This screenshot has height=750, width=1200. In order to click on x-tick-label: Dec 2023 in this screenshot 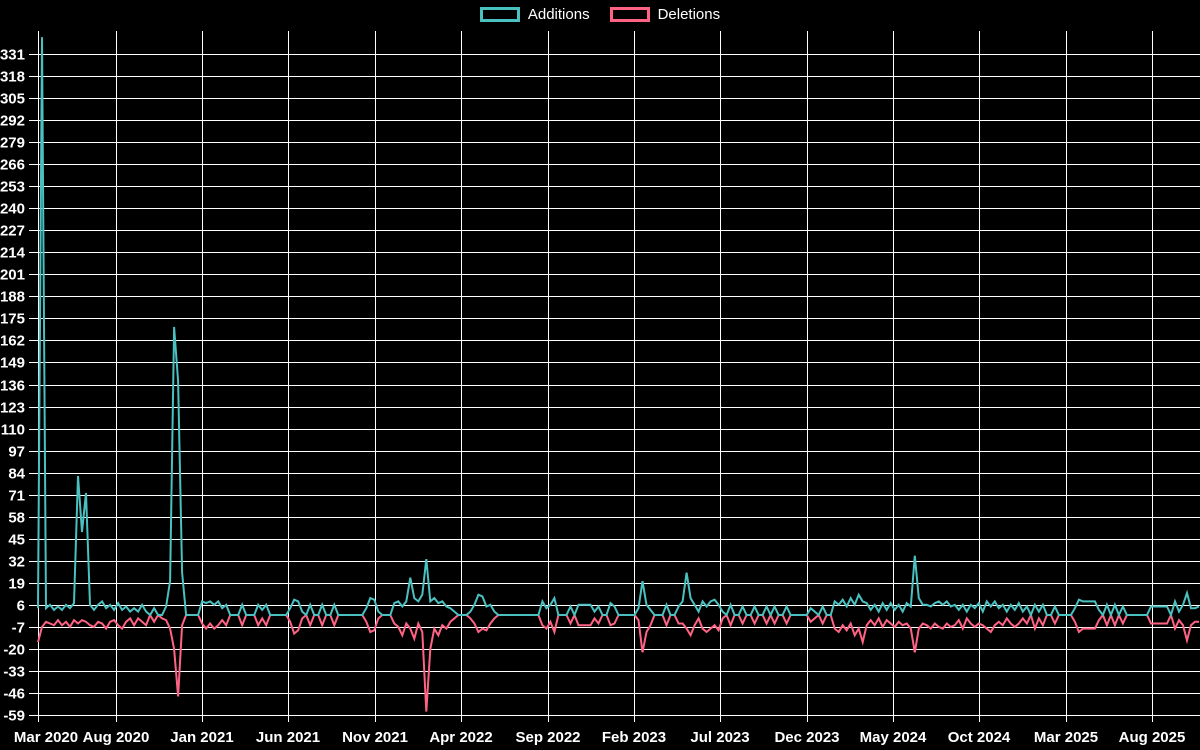, I will do `click(806, 737)`.